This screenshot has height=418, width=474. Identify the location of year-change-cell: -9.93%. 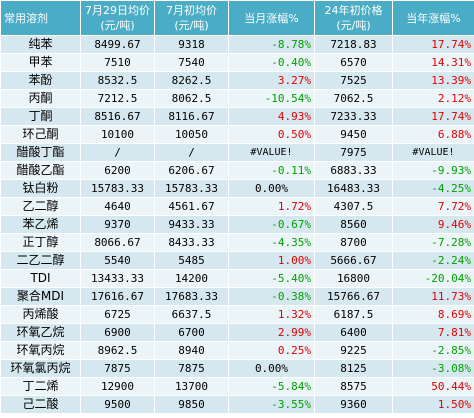
(433, 170).